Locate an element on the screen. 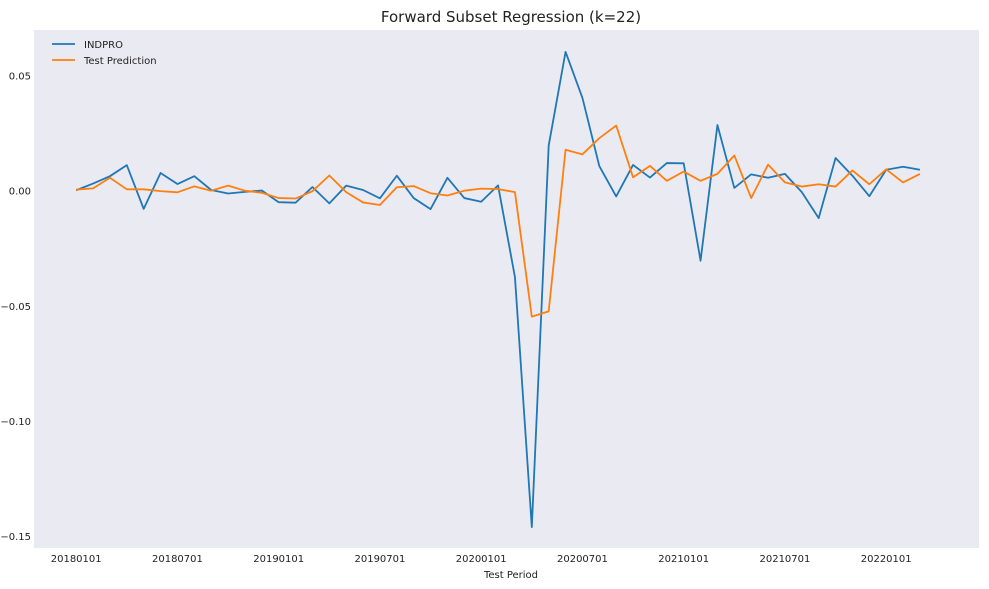 This screenshot has width=989, height=589. x-tick-label: 20200701 is located at coordinates (582, 559).